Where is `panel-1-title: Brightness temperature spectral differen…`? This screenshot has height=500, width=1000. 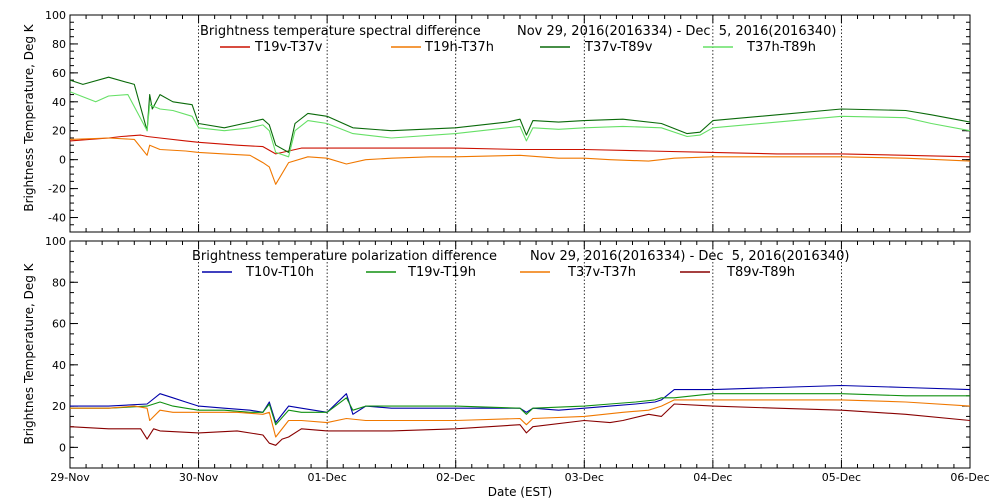 panel-1-title: Brightness temperature spectral differen… is located at coordinates (340, 31).